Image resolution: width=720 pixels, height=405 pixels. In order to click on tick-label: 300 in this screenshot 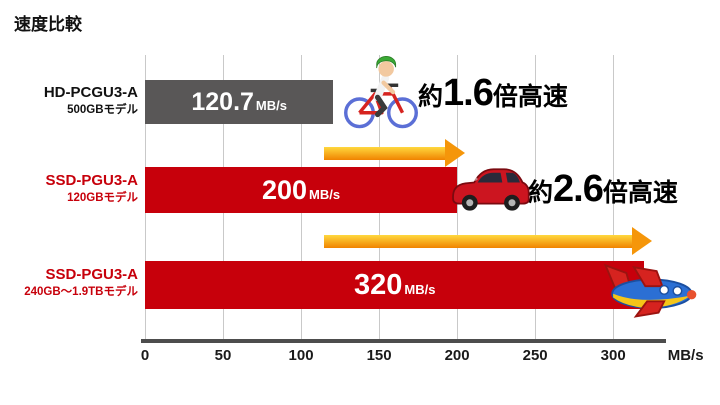, I will do `click(613, 355)`.